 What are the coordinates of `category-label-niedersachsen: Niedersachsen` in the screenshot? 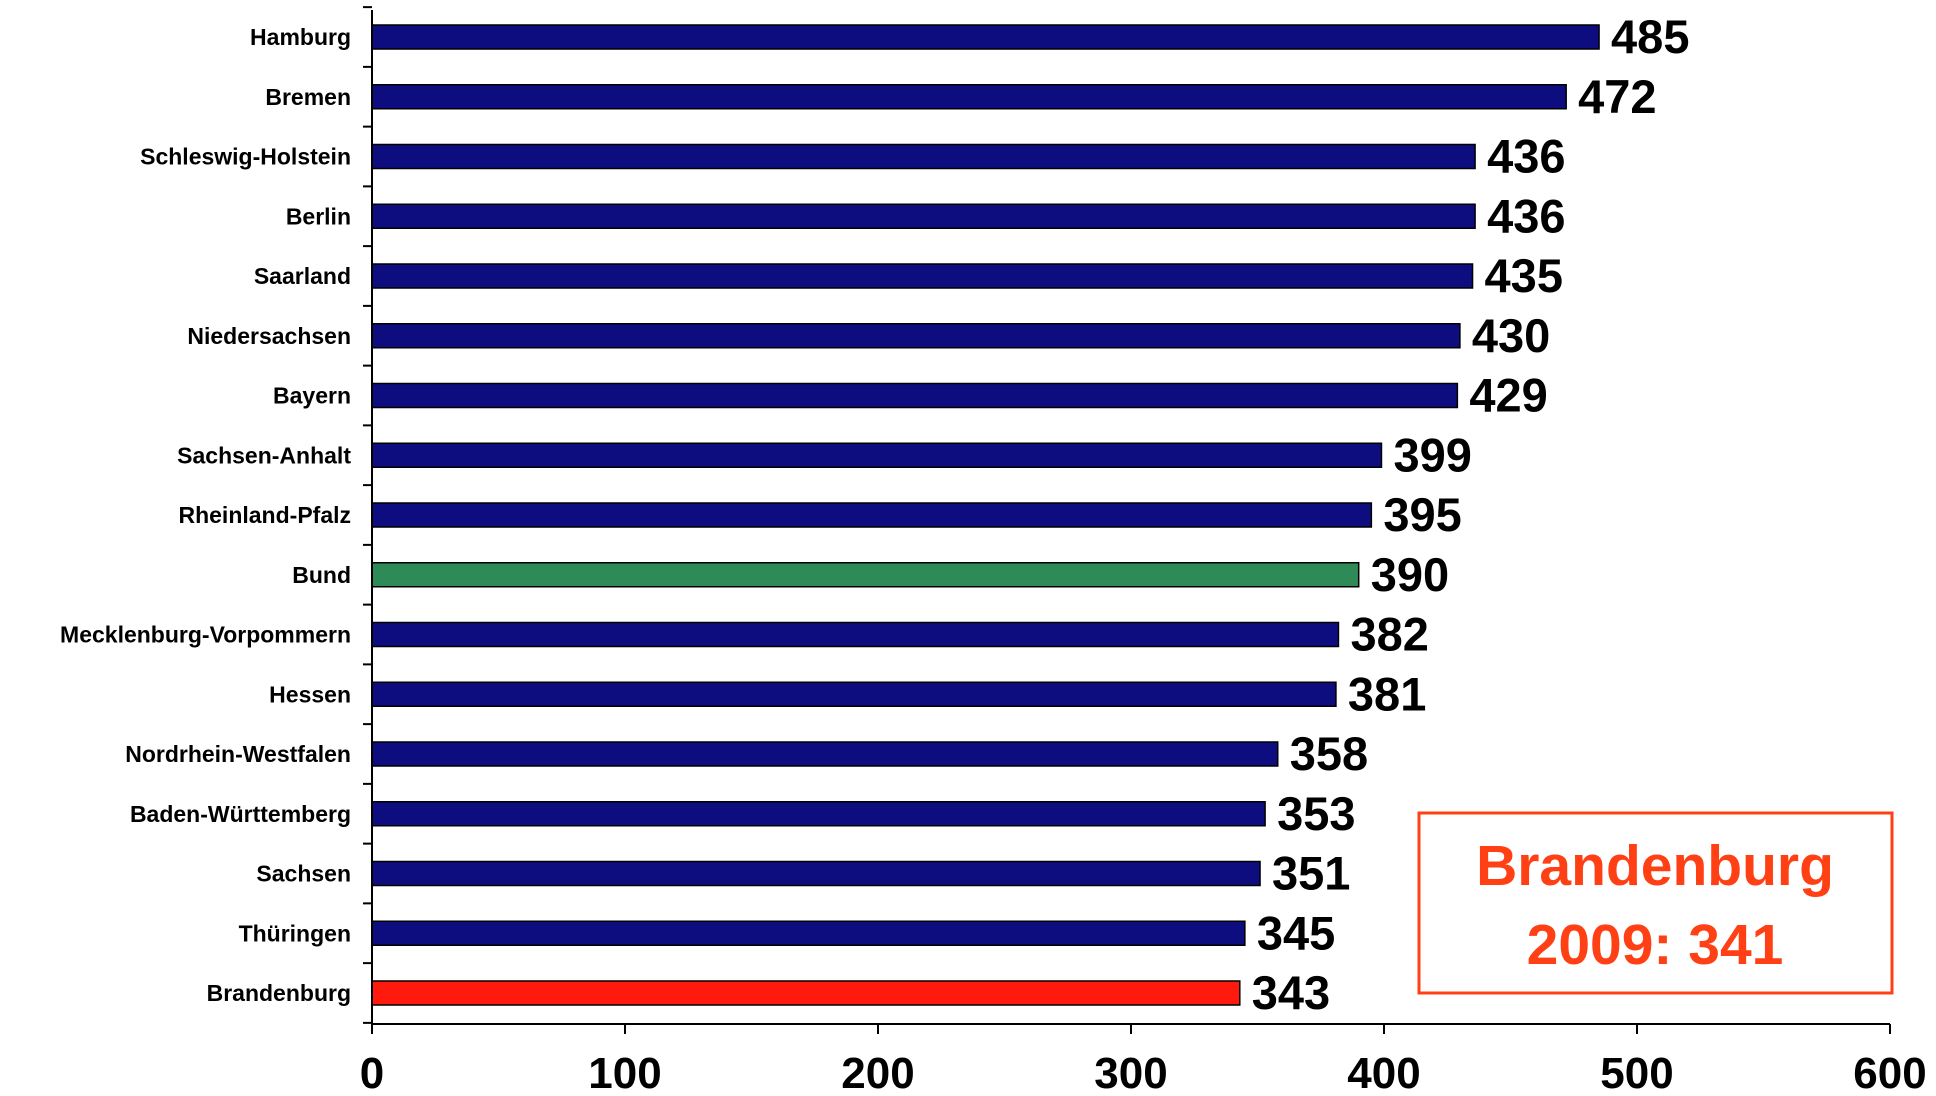 It's located at (269, 336).